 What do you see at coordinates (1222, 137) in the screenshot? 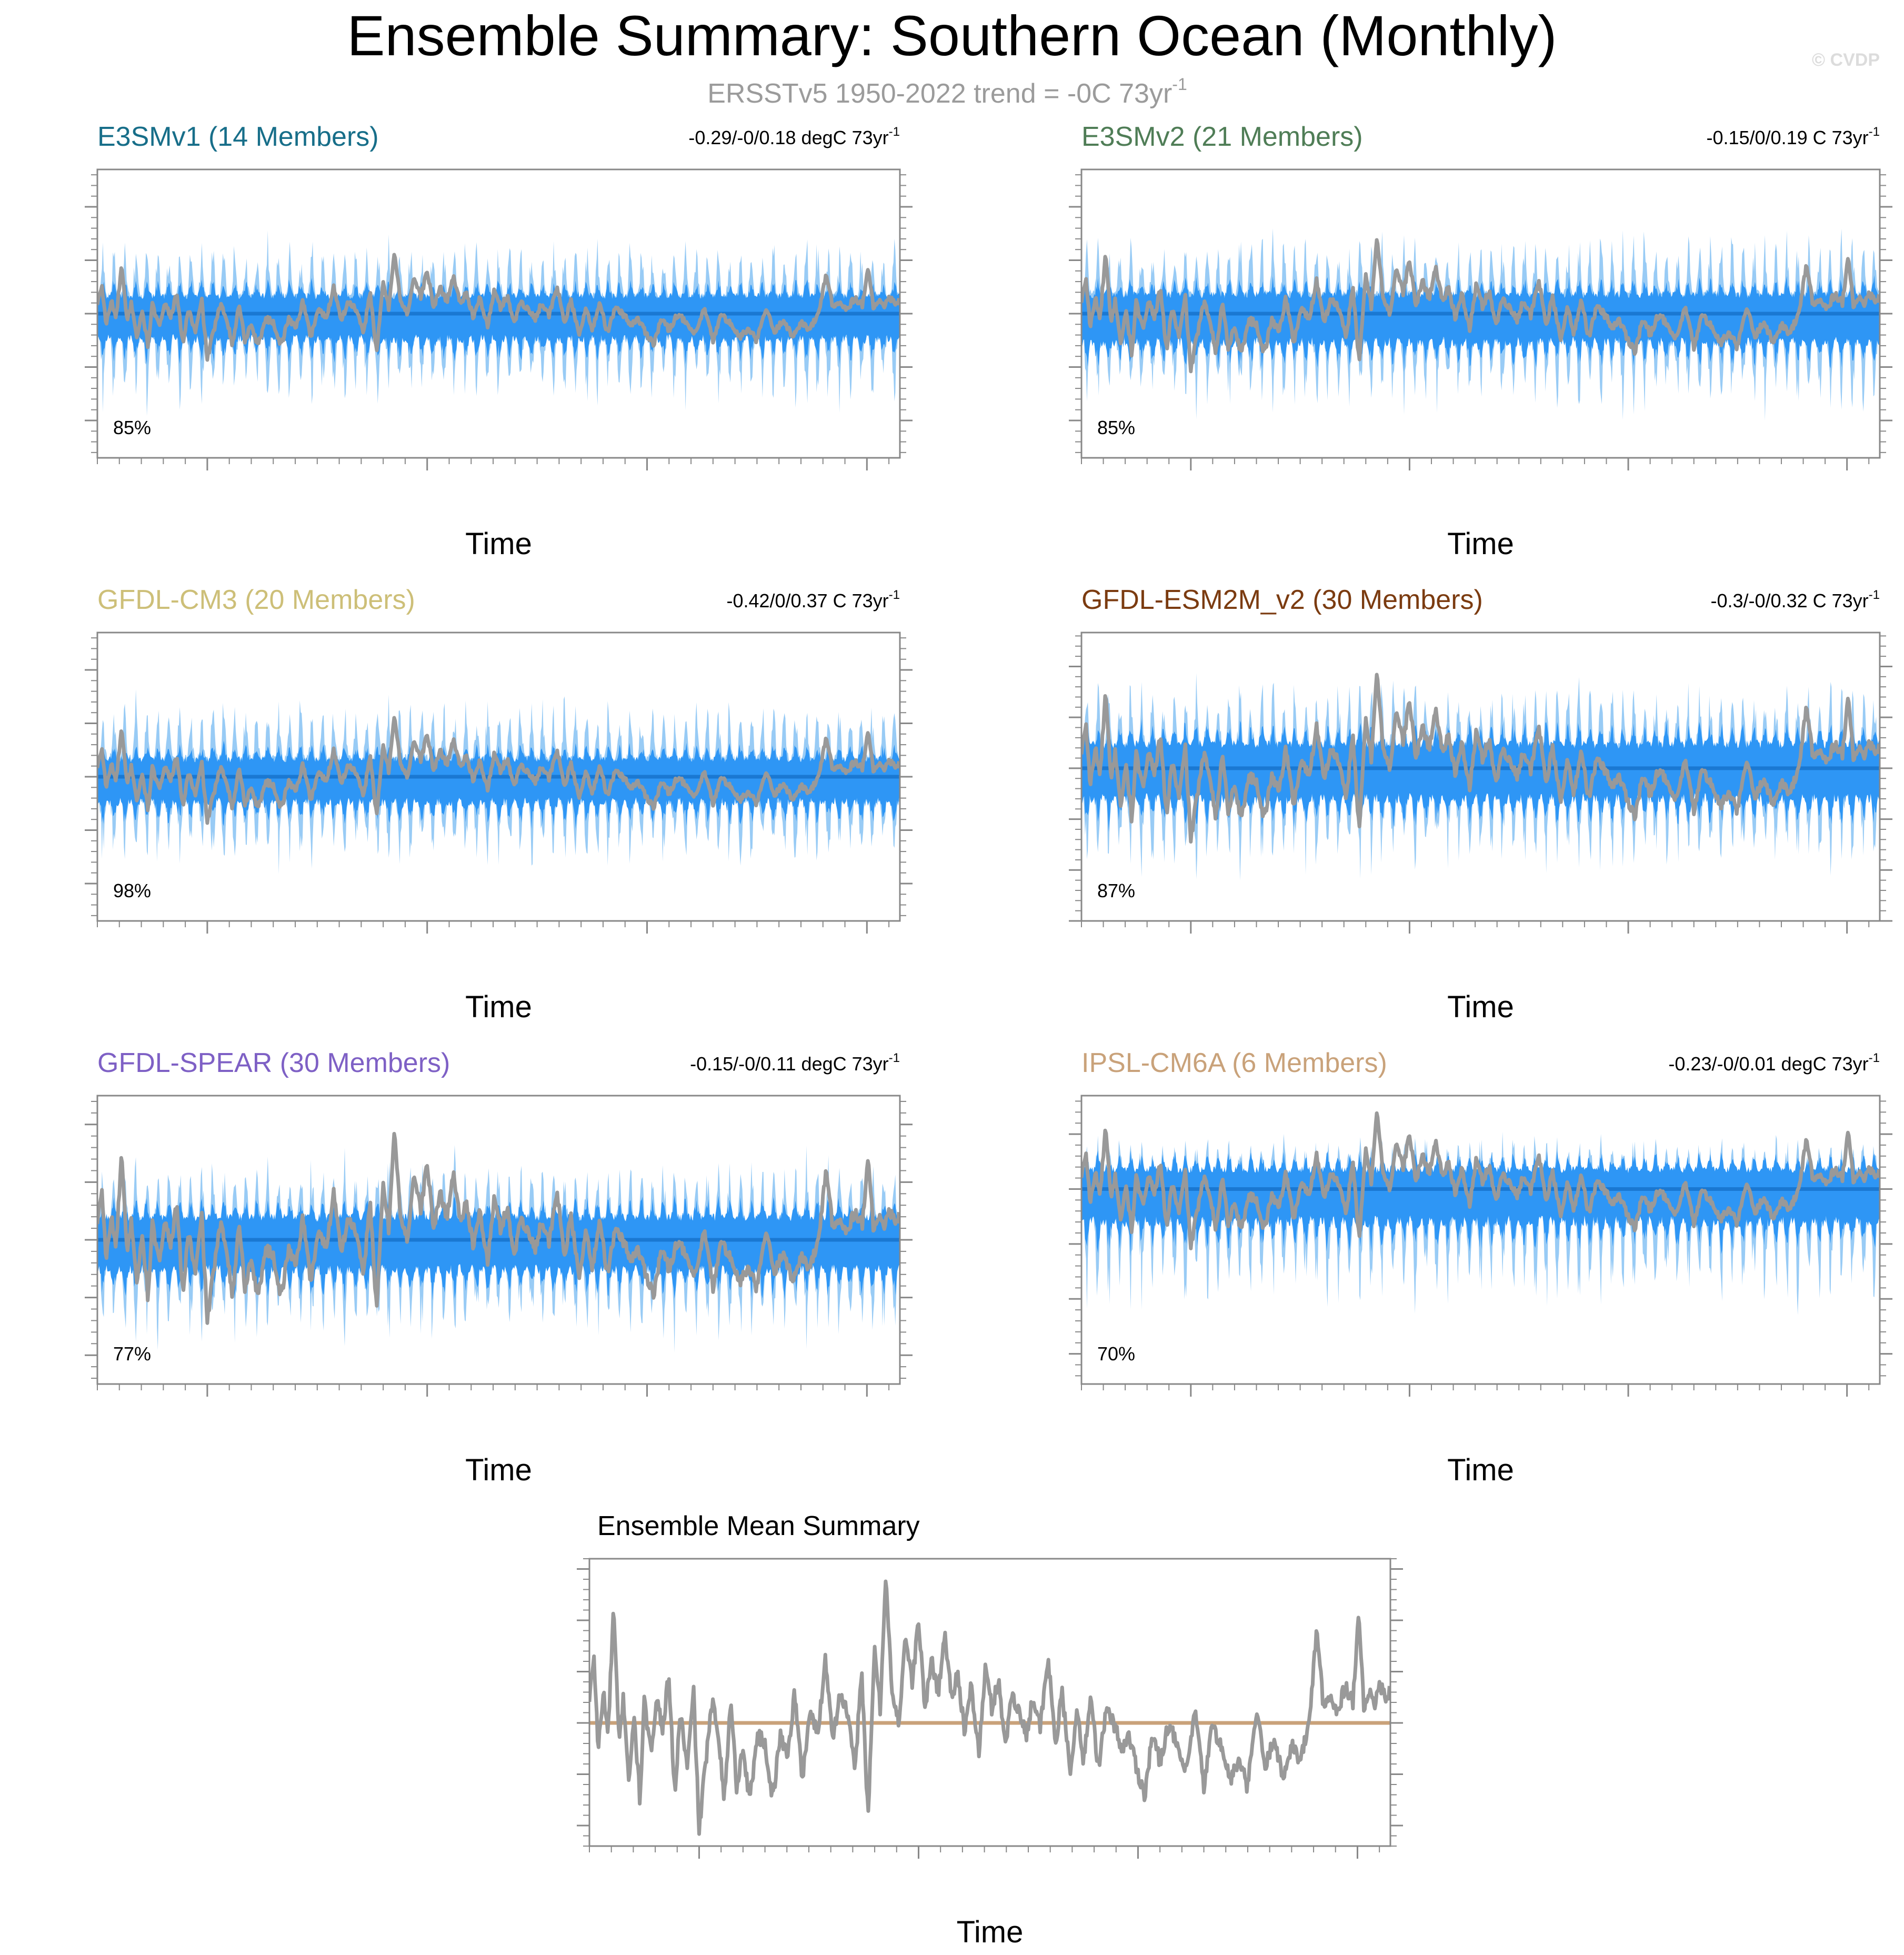
I see `panel-title: E3SMv2 (21 Members)` at bounding box center [1222, 137].